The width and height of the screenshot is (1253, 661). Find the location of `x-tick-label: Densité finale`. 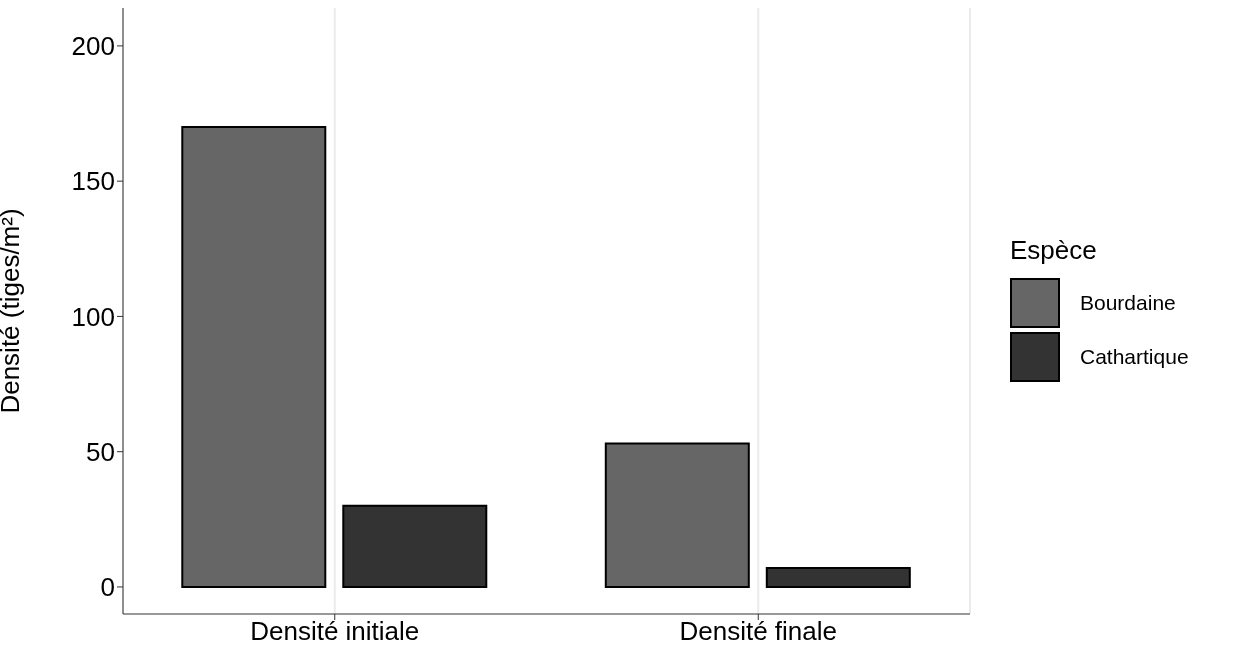

x-tick-label: Densité finale is located at coordinates (758, 631).